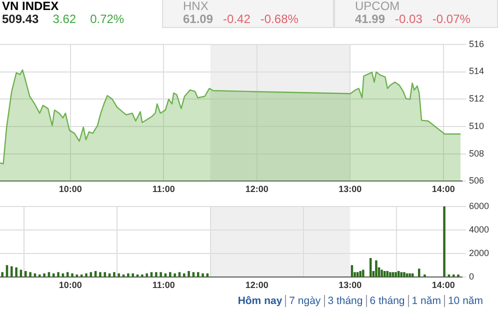 The height and width of the screenshot is (312, 500). Describe the element at coordinates (426, 301) in the screenshot. I see `text: 1 năm` at that location.